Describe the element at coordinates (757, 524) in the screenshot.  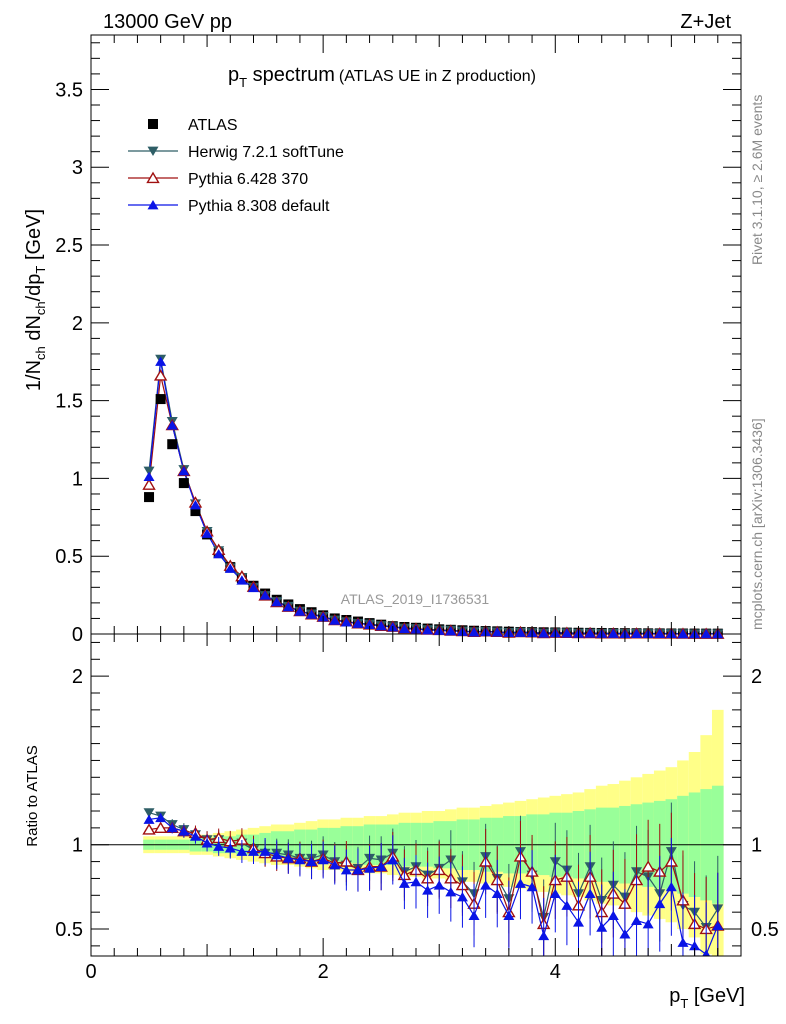
I see `mcplots-note: mcplots.cern.ch [arXiv:1306.3436]` at that location.